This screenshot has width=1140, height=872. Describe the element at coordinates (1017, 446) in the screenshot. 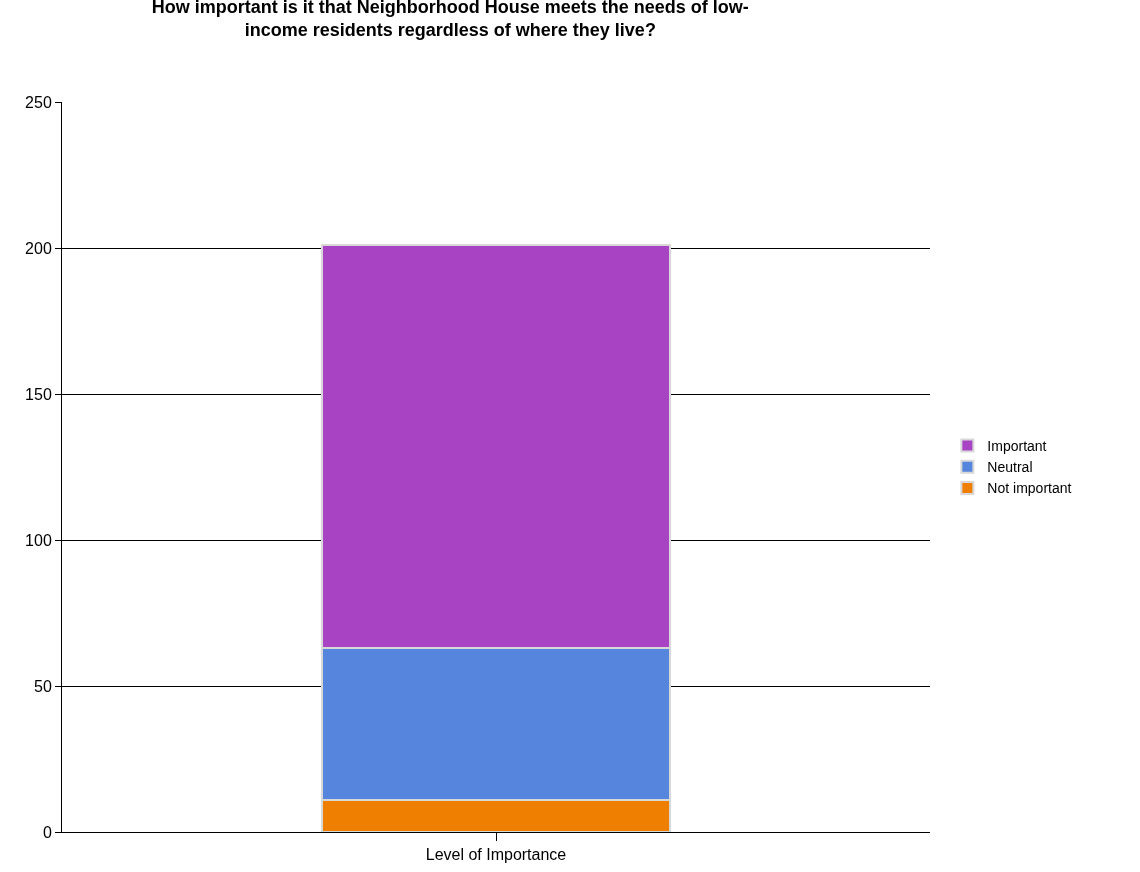

I see `legend-label: Important` at that location.